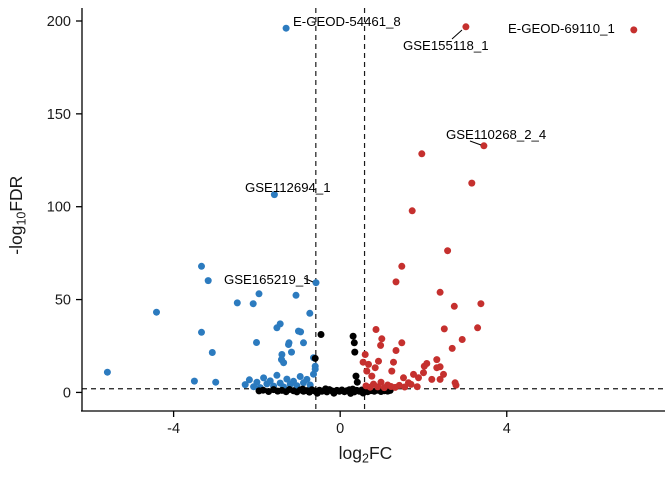  Describe the element at coordinates (267, 279) in the screenshot. I see `point-annotation-label: GSE165219_1` at that location.